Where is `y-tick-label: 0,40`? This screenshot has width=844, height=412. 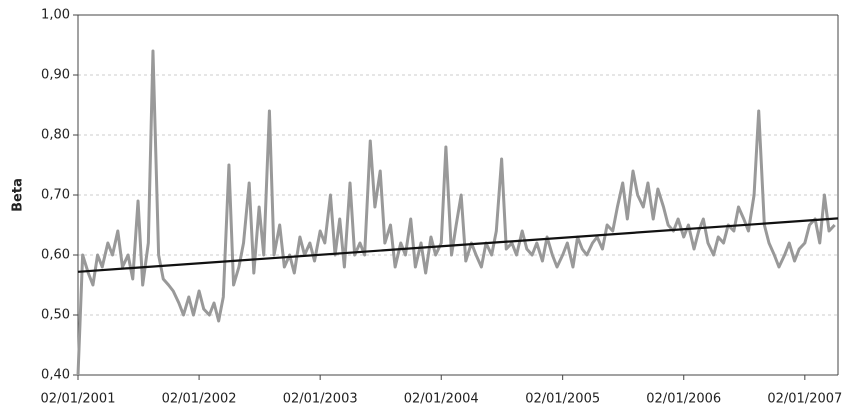 y-tick-label: 0,40 is located at coordinates (55, 375).